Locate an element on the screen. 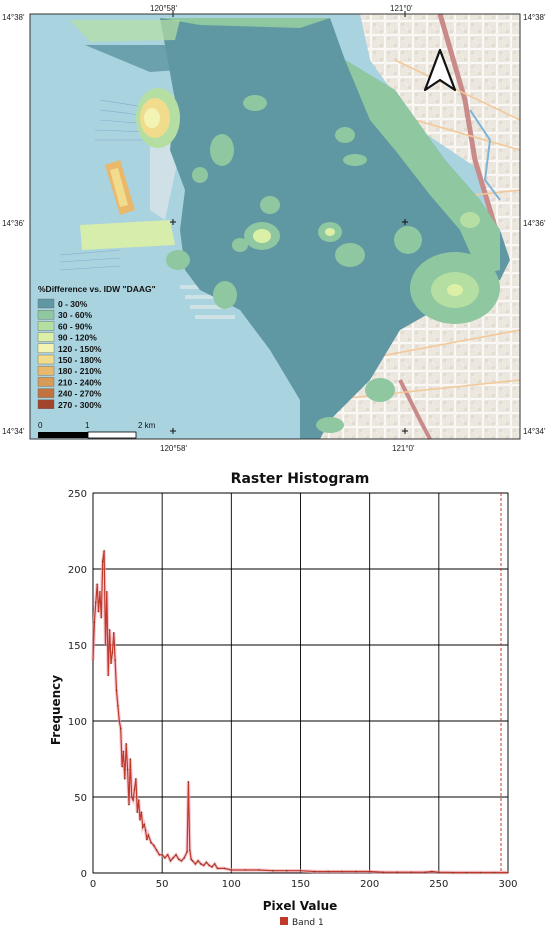  legend-label-5: 150 - 180% is located at coordinates (80, 360).